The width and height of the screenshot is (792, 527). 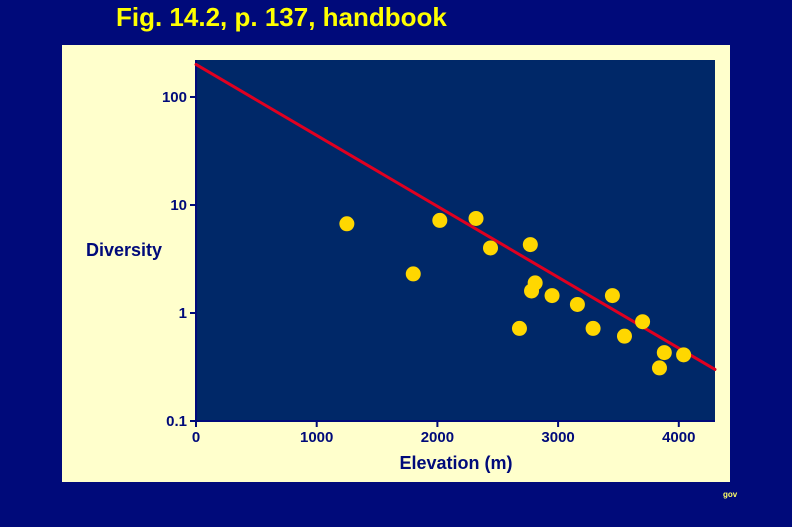 I want to click on x-tick-label: 3000, so click(x=557, y=437).